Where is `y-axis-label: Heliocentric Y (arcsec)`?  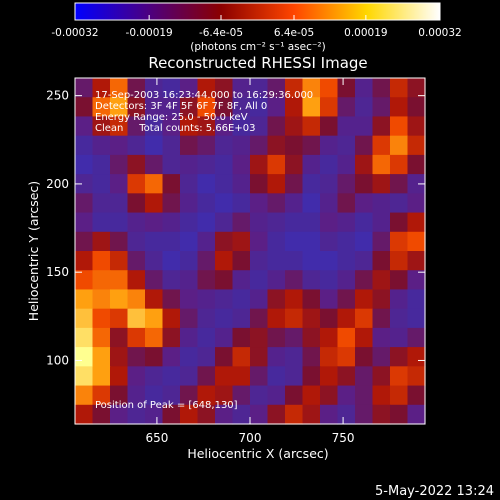 y-axis-label: Heliocentric Y (arcsec) is located at coordinates (33, 251).